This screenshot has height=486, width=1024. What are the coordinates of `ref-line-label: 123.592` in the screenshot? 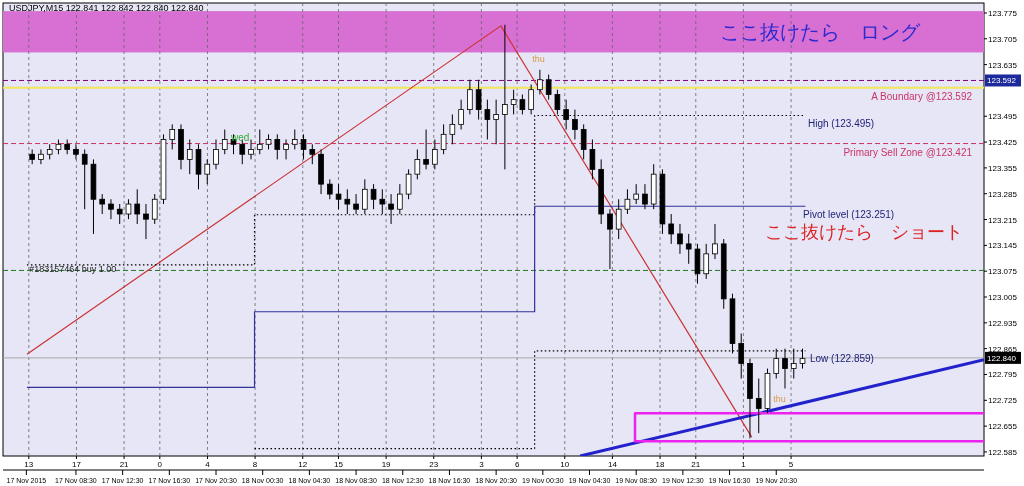 It's located at (1002, 81).